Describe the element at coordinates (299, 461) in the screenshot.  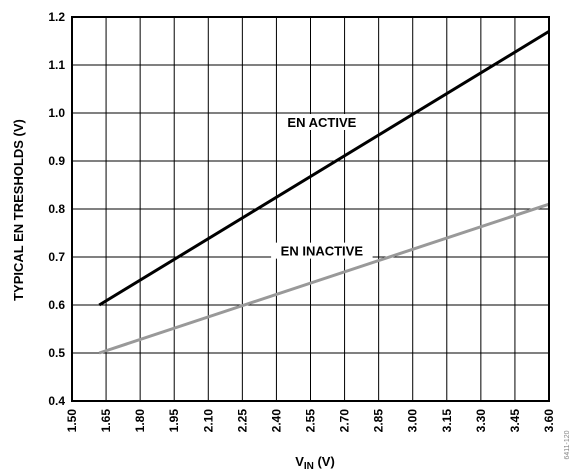
I see `x-axis-label-main: V` at that location.